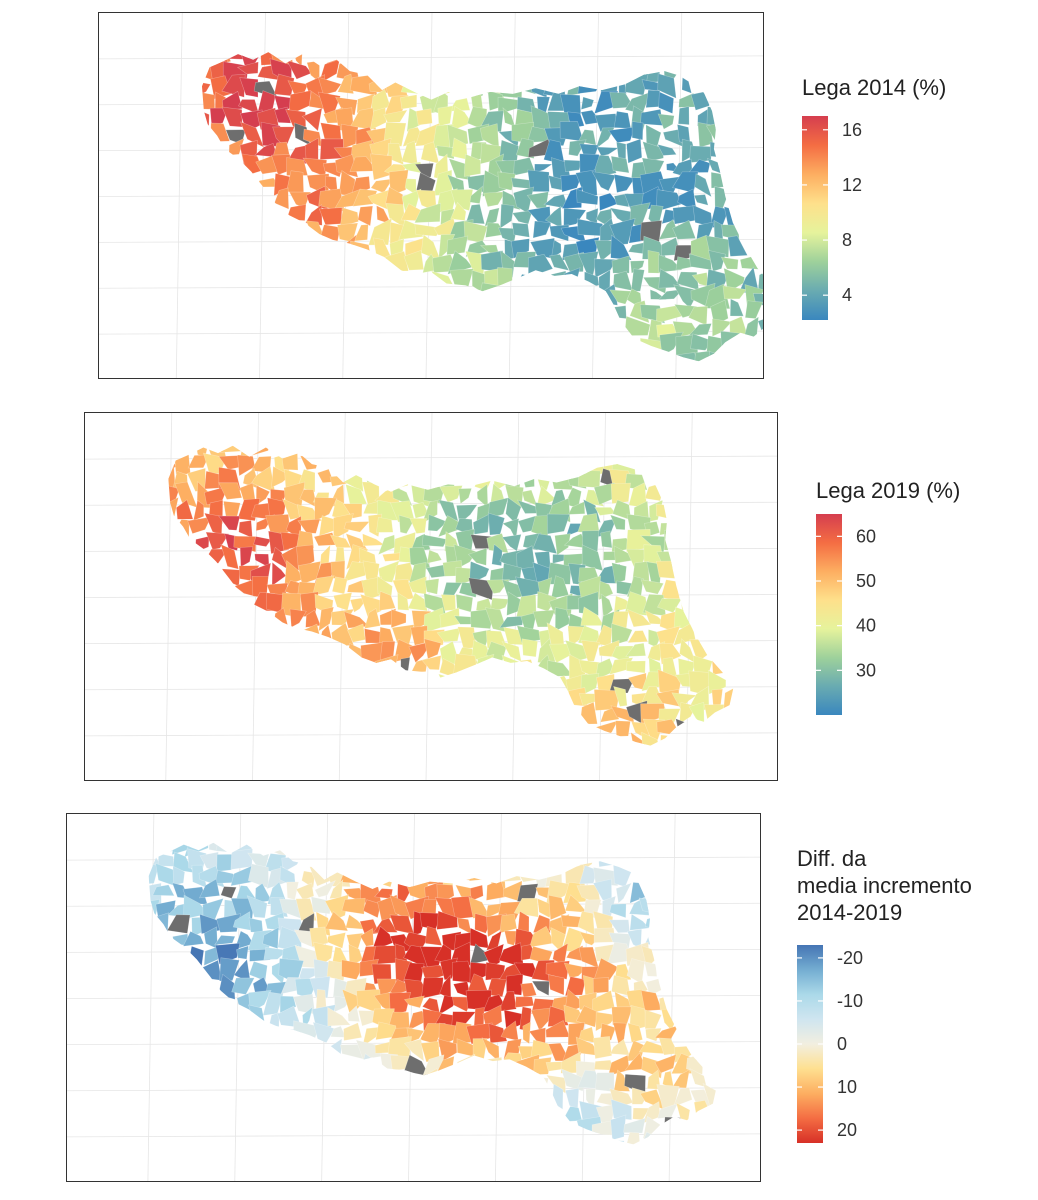 This screenshot has width=1038, height=1200. I want to click on legend-title-diff: Diff. da media incremento 2014-2019, so click(884, 885).